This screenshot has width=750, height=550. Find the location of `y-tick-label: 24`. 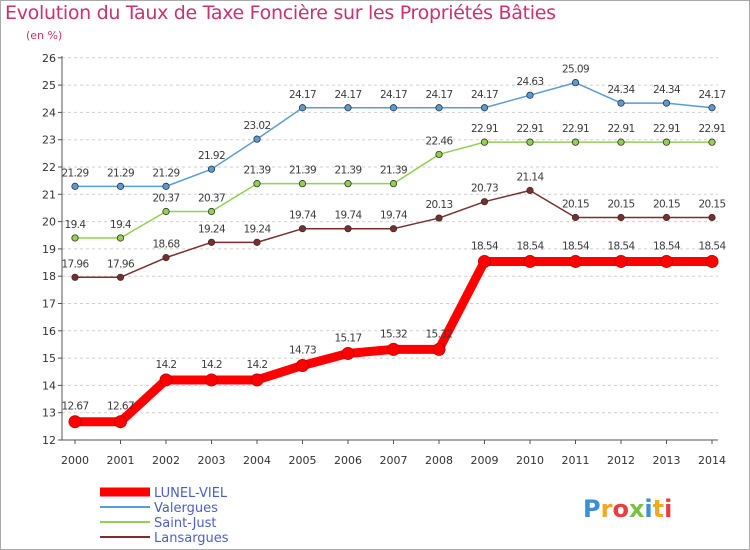

y-tick-label: 24 is located at coordinates (49, 112).